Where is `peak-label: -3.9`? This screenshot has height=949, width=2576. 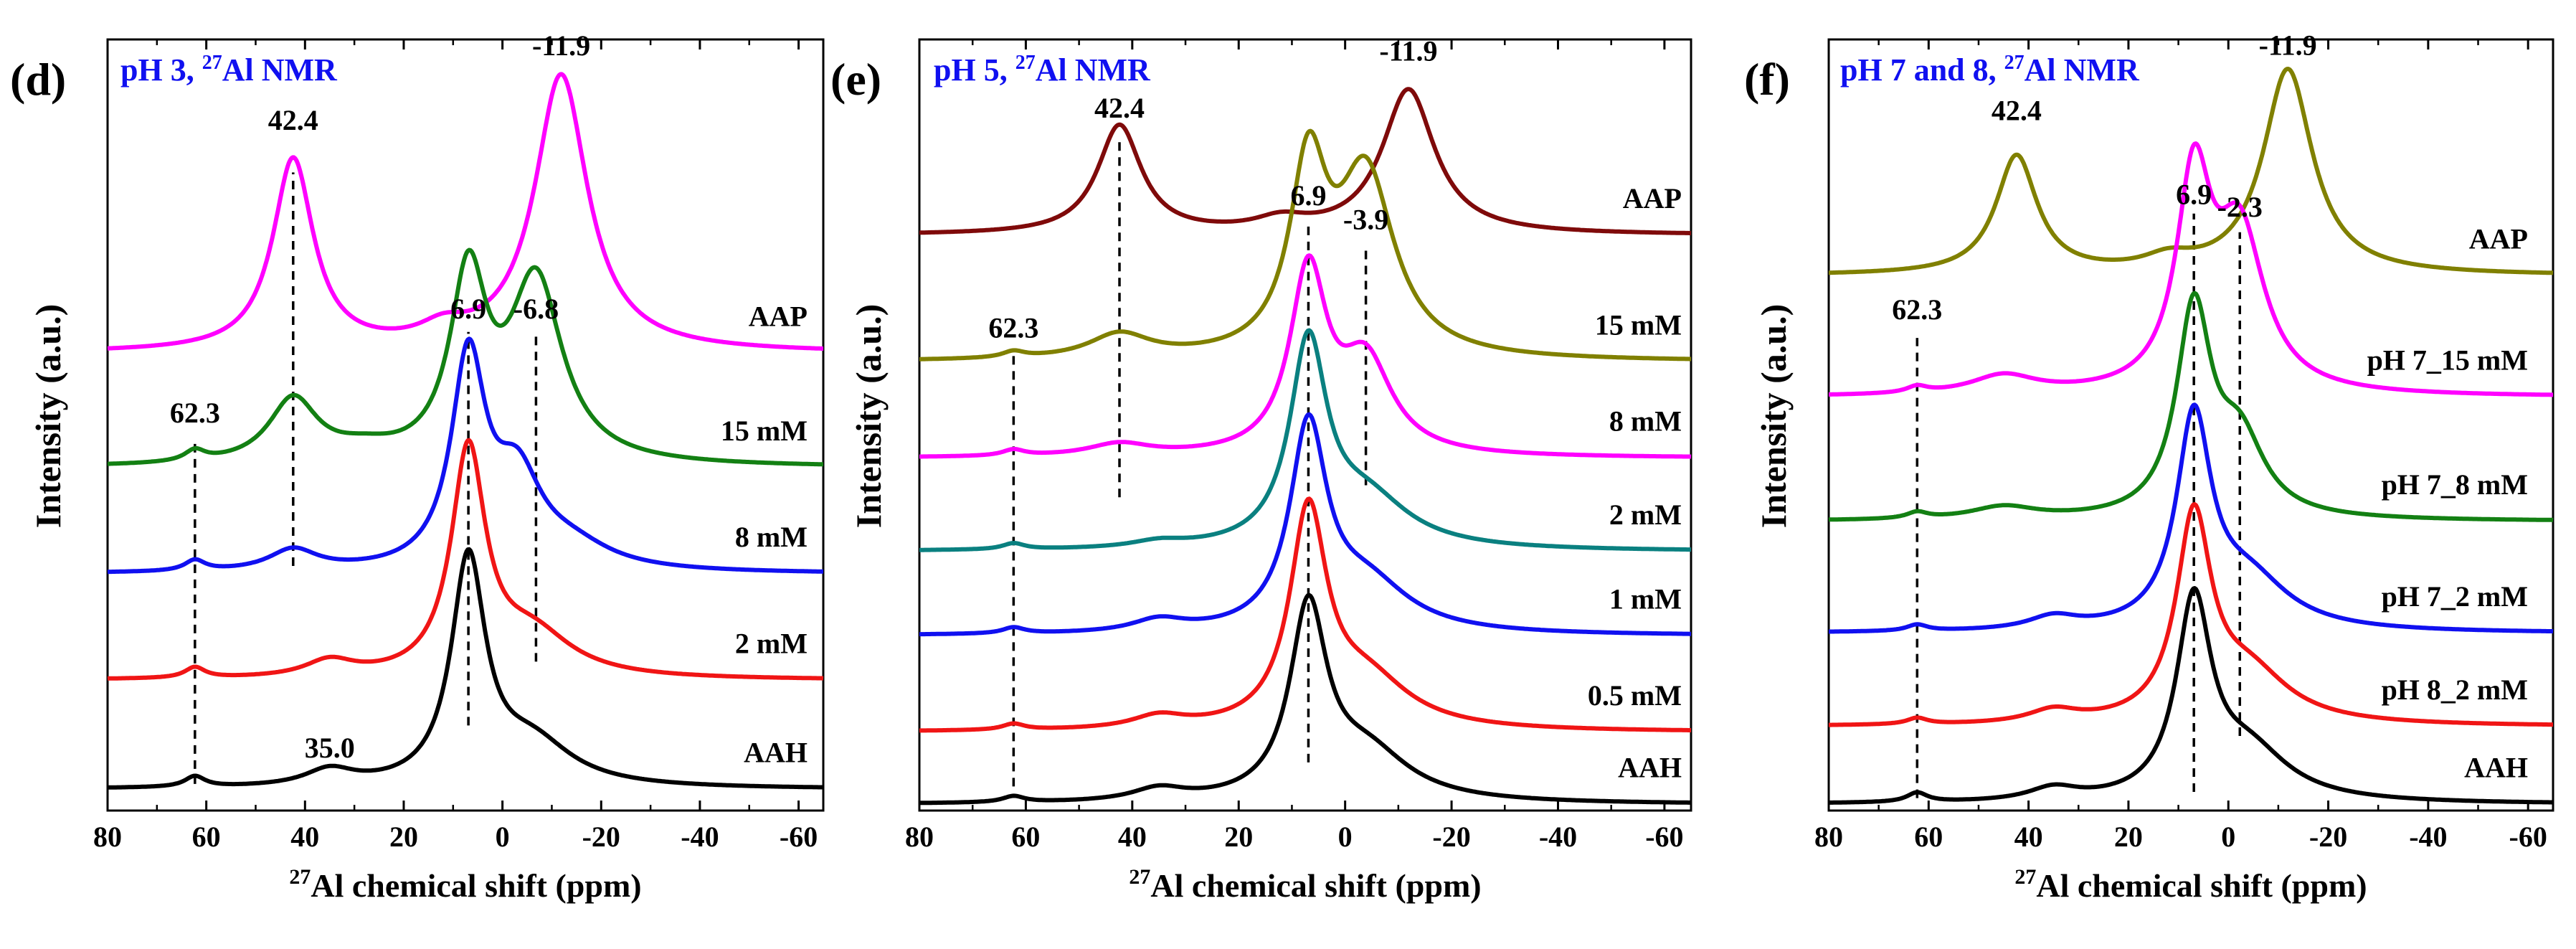
peak-label: -3.9 is located at coordinates (1365, 220).